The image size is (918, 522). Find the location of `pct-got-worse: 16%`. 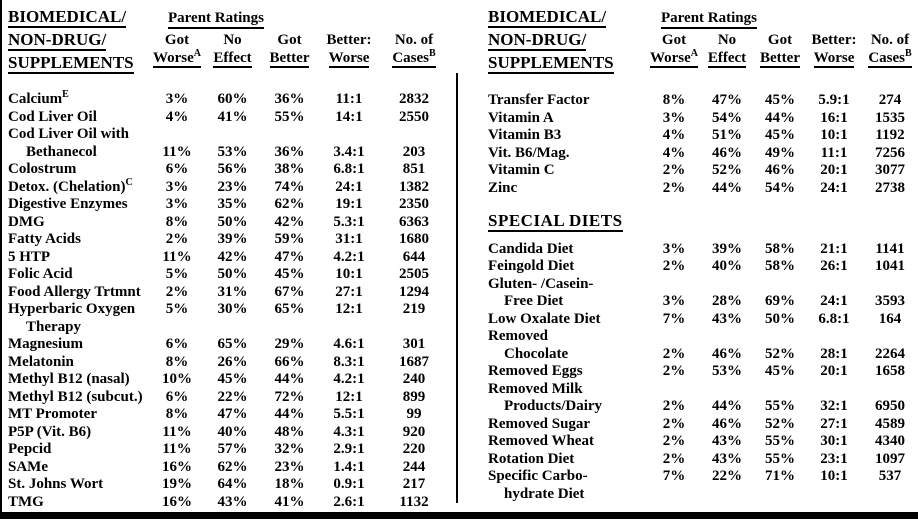

pct-got-worse: 16% is located at coordinates (177, 501).